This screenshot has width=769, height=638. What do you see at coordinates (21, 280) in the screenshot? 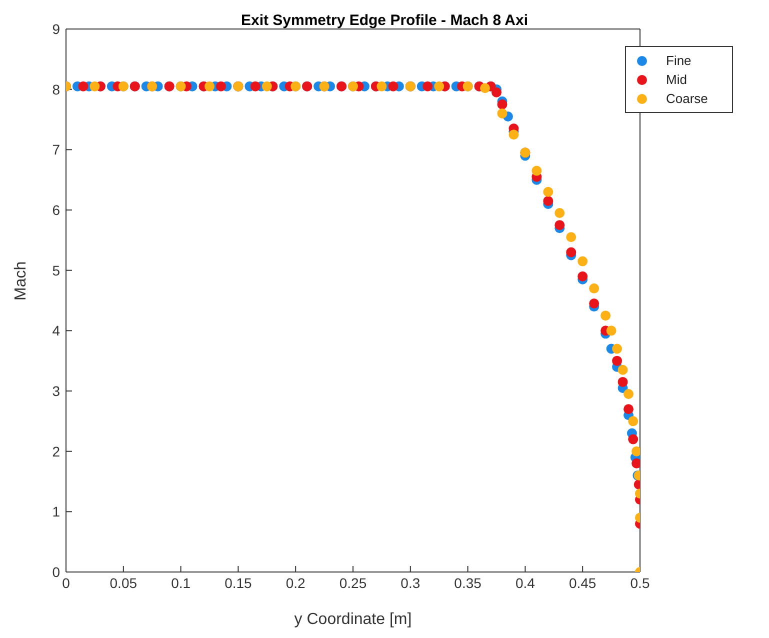
I see `y-axis-title: Mach` at bounding box center [21, 280].